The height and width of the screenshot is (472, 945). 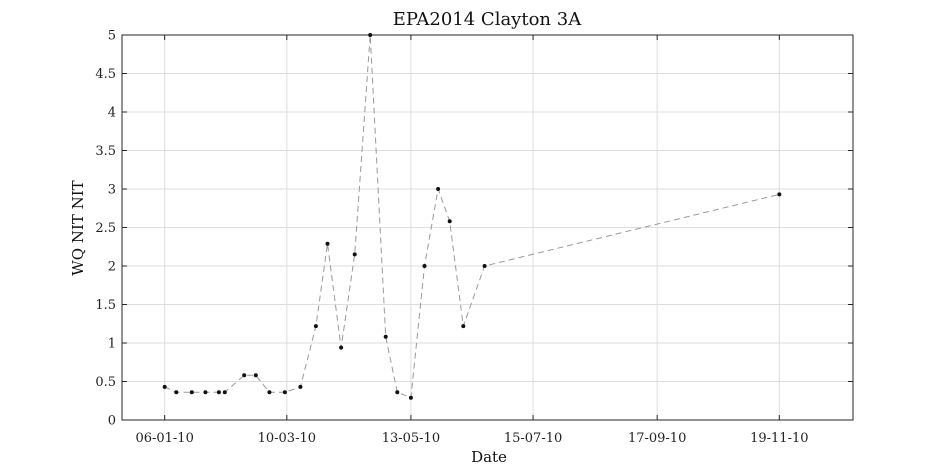 I want to click on x-tick-label: 10-03-10, so click(x=287, y=438).